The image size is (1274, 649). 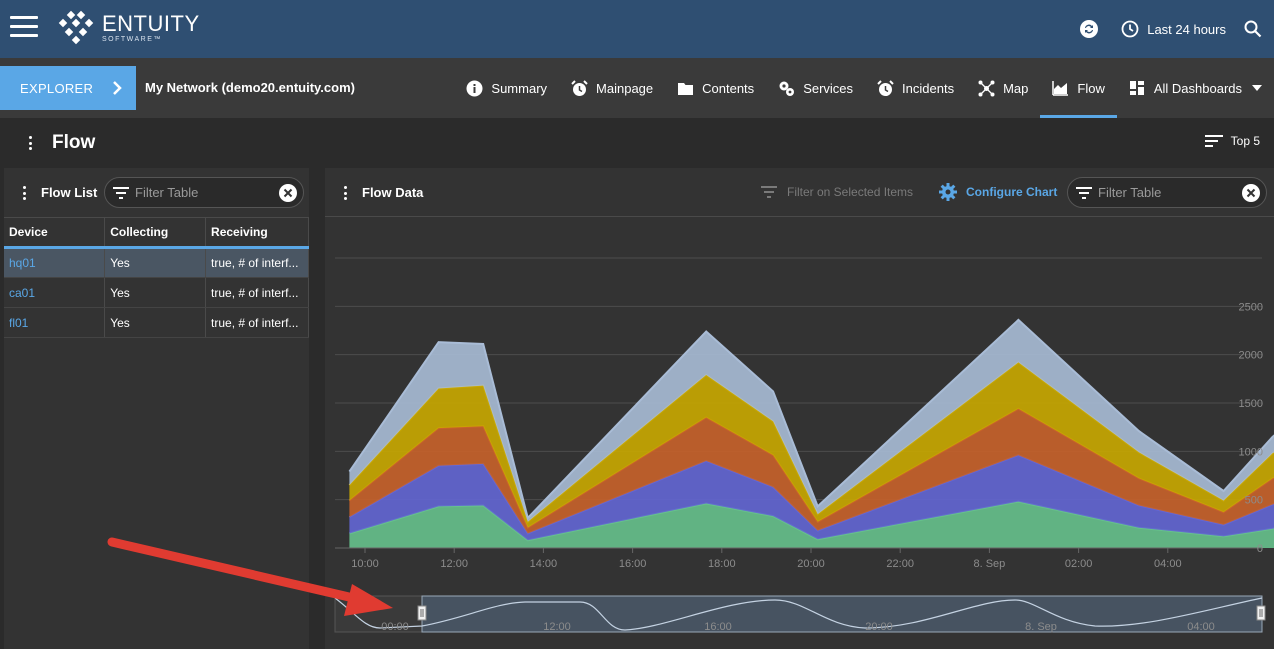 I want to click on tab-label: All Dashboards, so click(x=1197, y=88).